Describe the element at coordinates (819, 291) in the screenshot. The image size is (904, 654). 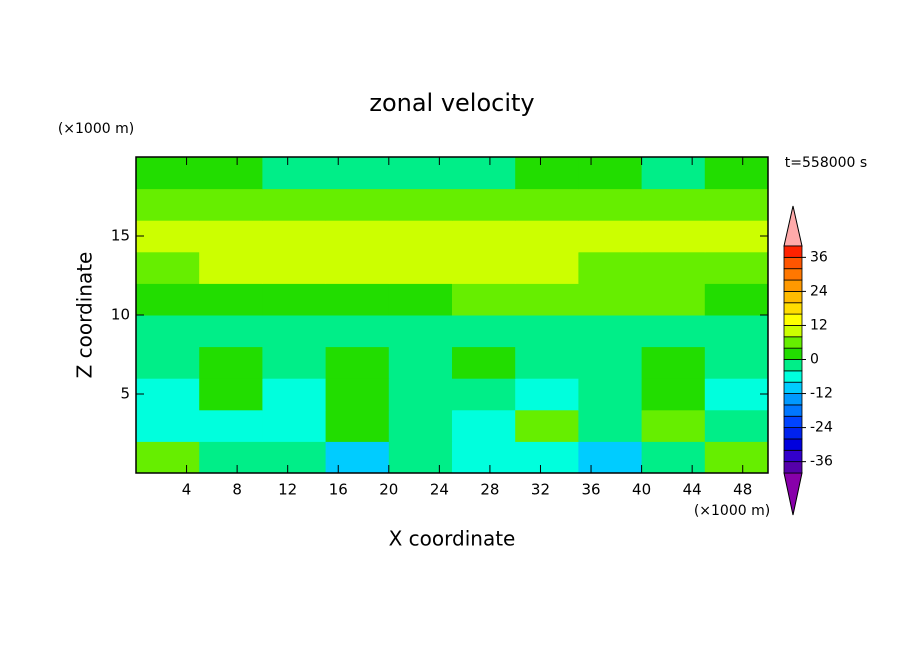
I see `colorbar-tick-label: 24` at that location.